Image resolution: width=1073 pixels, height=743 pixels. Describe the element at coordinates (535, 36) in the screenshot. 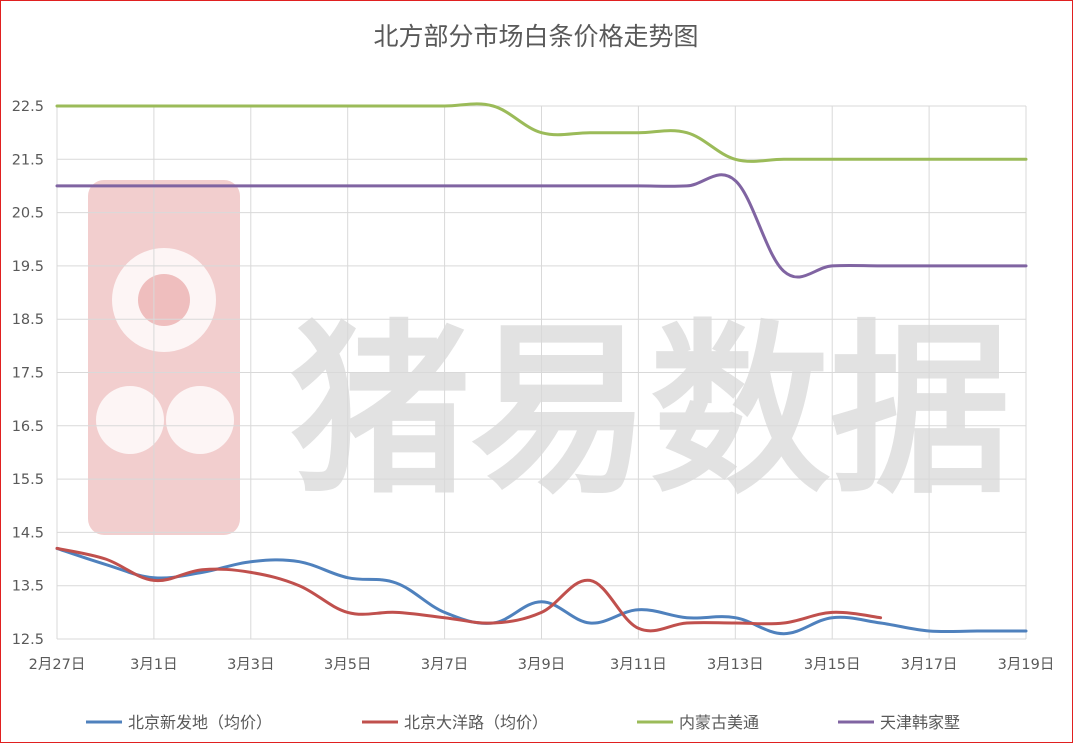

I see `chart-title: 北方部分市场白条价格走势图` at that location.